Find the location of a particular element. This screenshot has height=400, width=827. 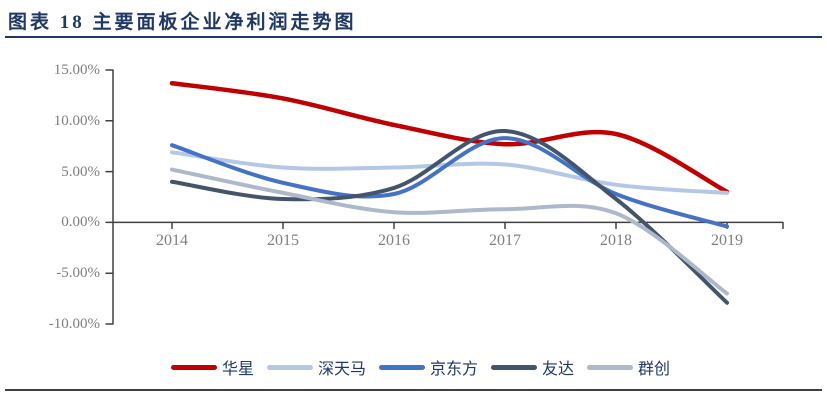

y-tick-label: -10.00% is located at coordinates (74, 324).